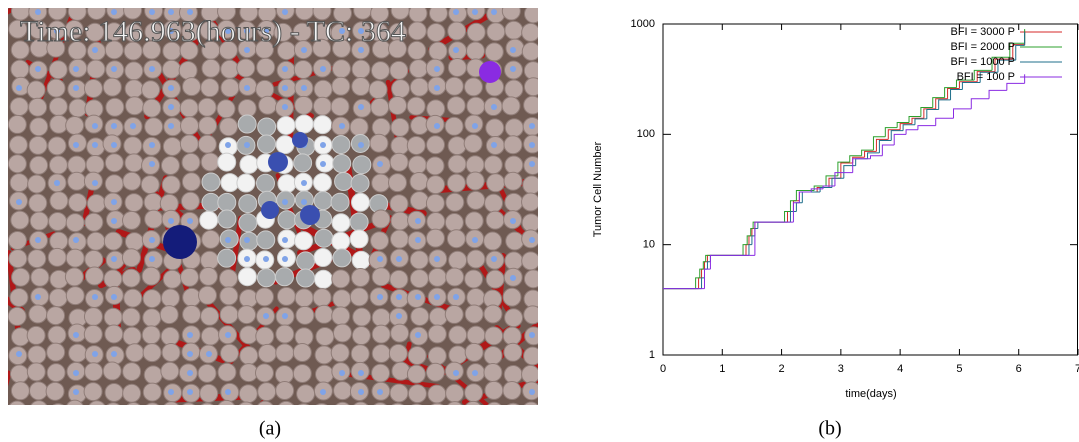  What do you see at coordinates (1077, 369) in the screenshot?
I see `x-tick-label: 7` at bounding box center [1077, 369].